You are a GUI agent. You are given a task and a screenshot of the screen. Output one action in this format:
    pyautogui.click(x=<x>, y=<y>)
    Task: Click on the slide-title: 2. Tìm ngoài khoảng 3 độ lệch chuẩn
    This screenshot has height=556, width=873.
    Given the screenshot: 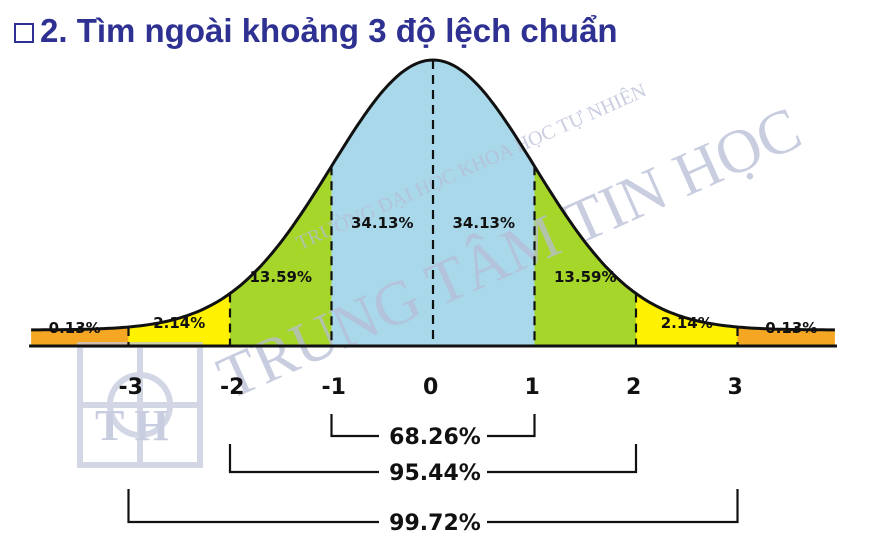 What is the action you would take?
    pyautogui.click(x=316, y=31)
    